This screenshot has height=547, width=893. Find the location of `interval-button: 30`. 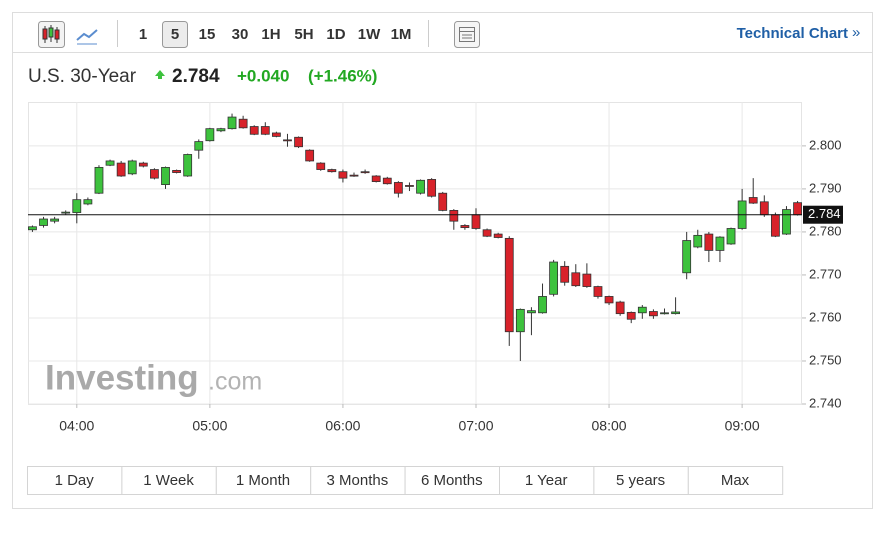

interval-button: 30 is located at coordinates (240, 34).